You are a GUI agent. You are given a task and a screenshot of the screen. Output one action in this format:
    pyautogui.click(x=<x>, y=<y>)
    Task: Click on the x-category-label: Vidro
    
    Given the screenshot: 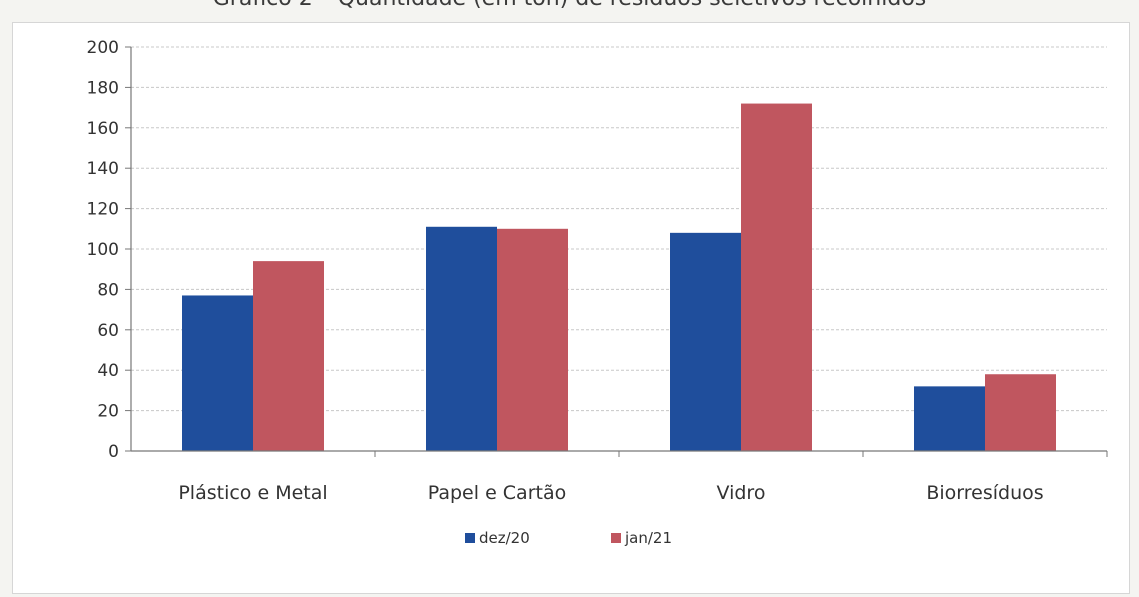 What is the action you would take?
    pyautogui.click(x=741, y=493)
    